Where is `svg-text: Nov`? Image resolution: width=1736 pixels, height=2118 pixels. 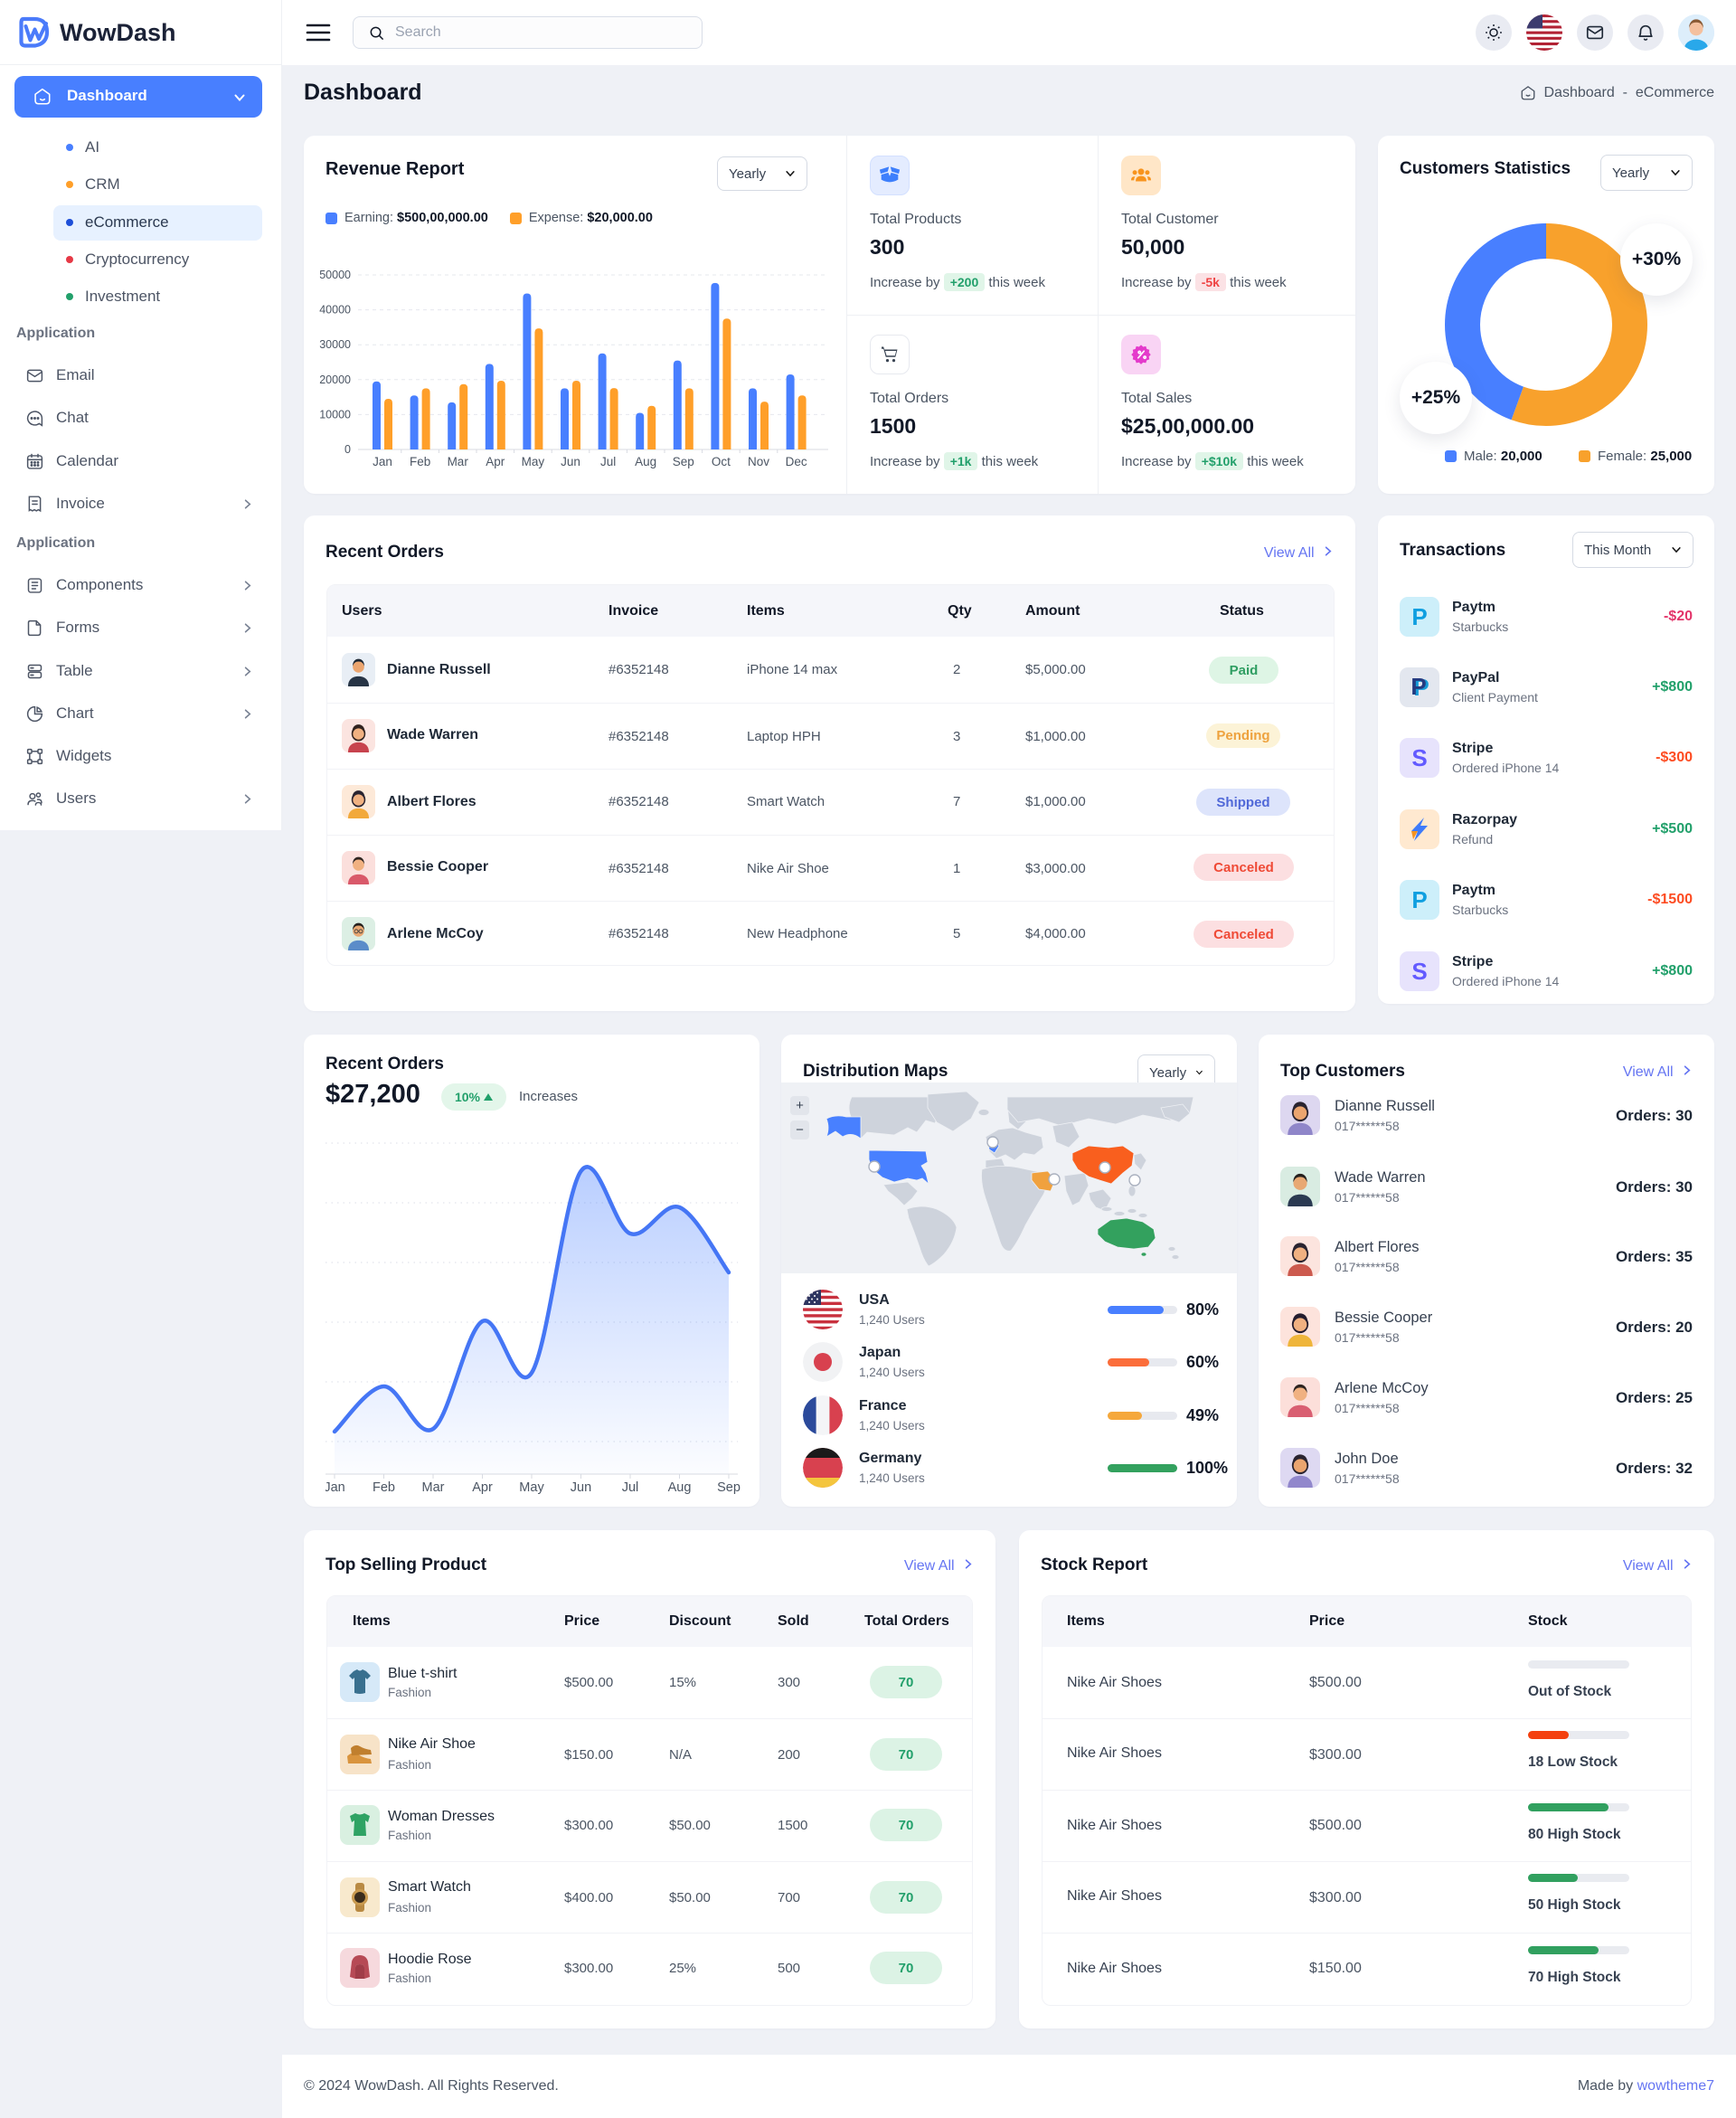 svg-text: Nov is located at coordinates (758, 461).